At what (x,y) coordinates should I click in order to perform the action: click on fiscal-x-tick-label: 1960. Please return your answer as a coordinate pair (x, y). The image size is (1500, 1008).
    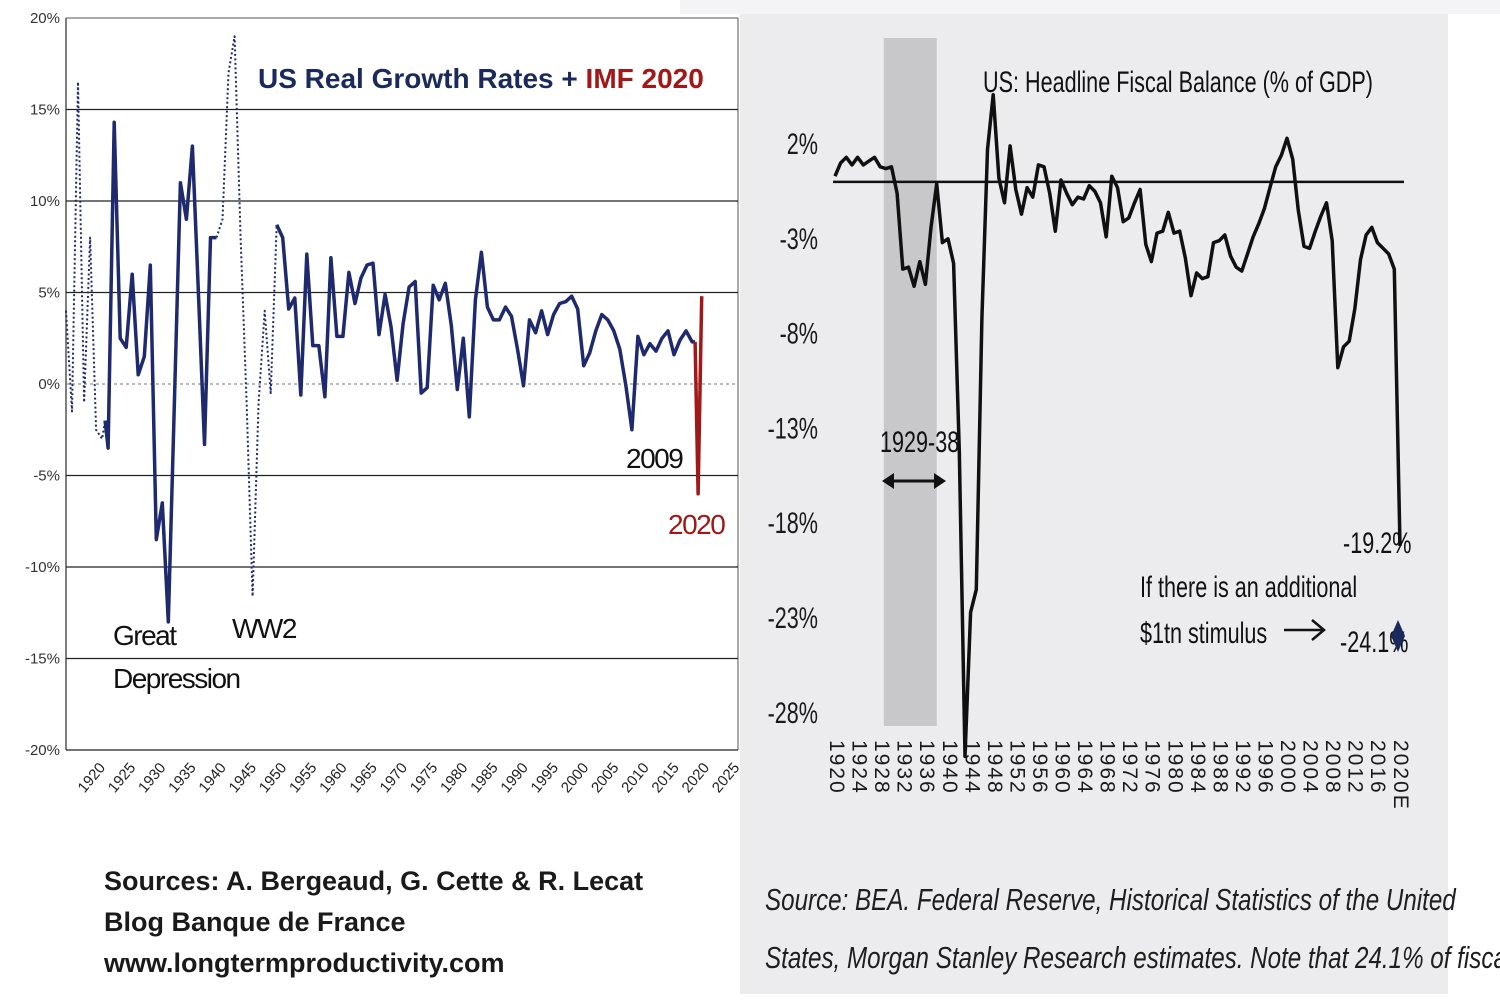
    Looking at the image, I should click on (1062, 767).